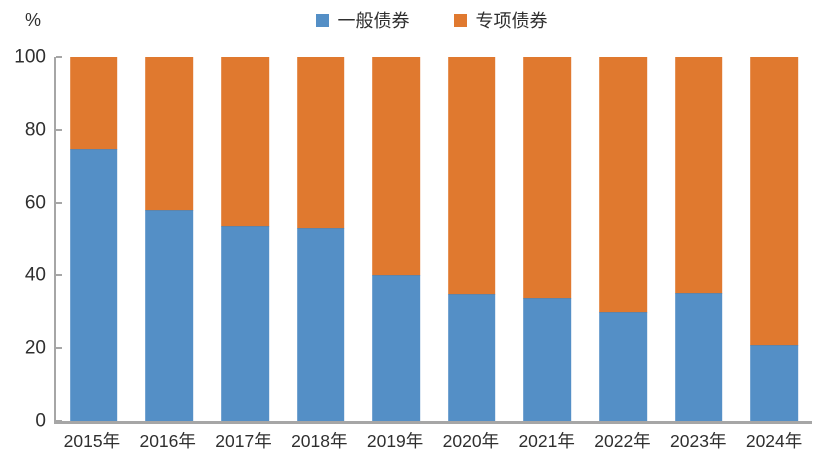 Image resolution: width=817 pixels, height=464 pixels. Describe the element at coordinates (40, 421) in the screenshot. I see `y-tick-label: 0` at that location.